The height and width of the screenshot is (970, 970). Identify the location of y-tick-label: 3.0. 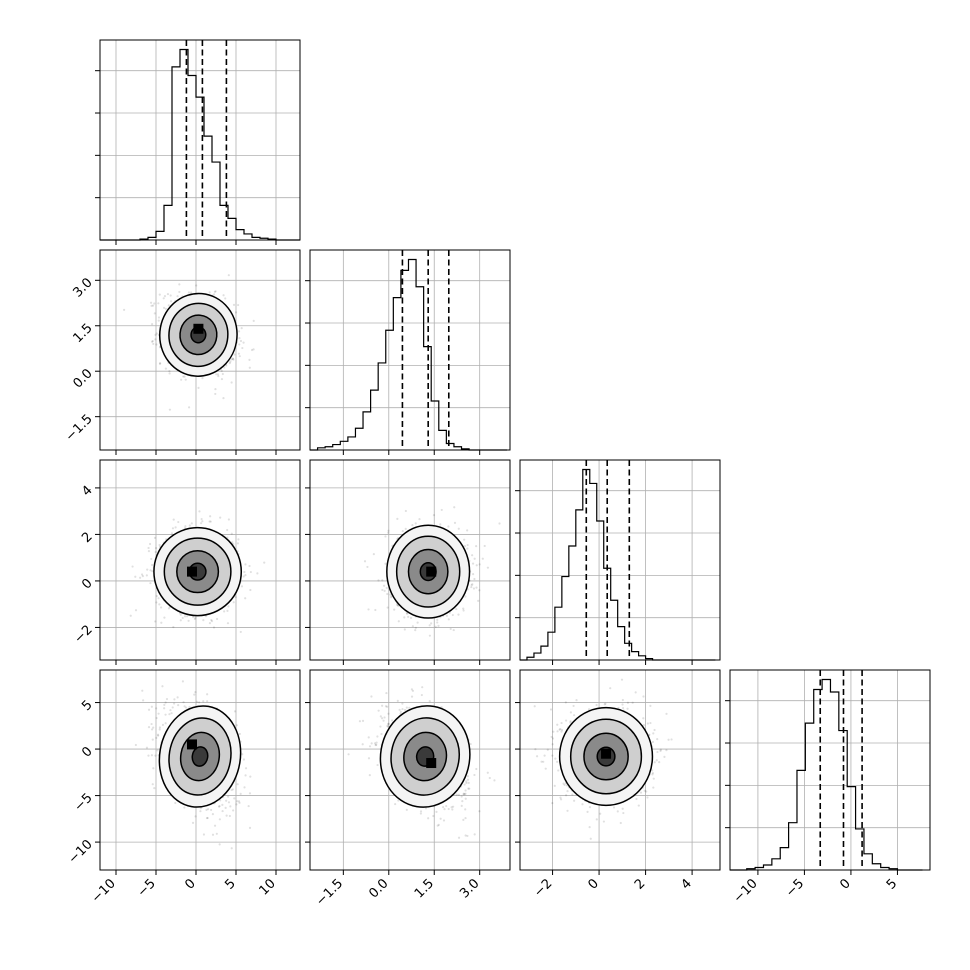
(82, 287).